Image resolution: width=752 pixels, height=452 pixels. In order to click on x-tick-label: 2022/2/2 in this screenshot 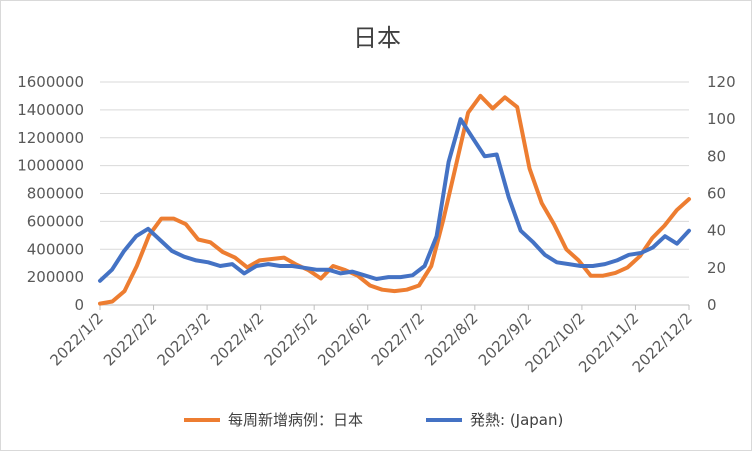, I will do `click(130, 339)`.